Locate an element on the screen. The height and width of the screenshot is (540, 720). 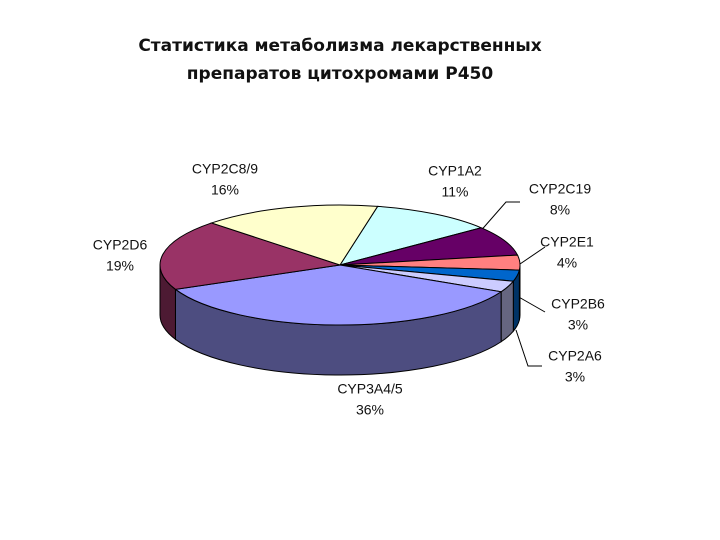
slice-label: CYP2E1 is located at coordinates (567, 242).